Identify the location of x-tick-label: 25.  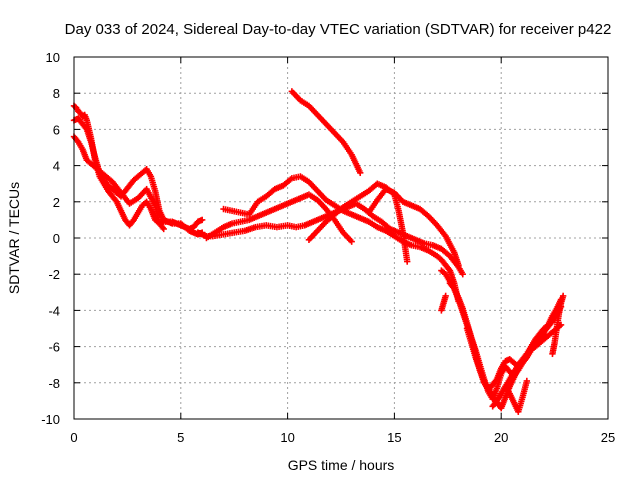
(608, 437).